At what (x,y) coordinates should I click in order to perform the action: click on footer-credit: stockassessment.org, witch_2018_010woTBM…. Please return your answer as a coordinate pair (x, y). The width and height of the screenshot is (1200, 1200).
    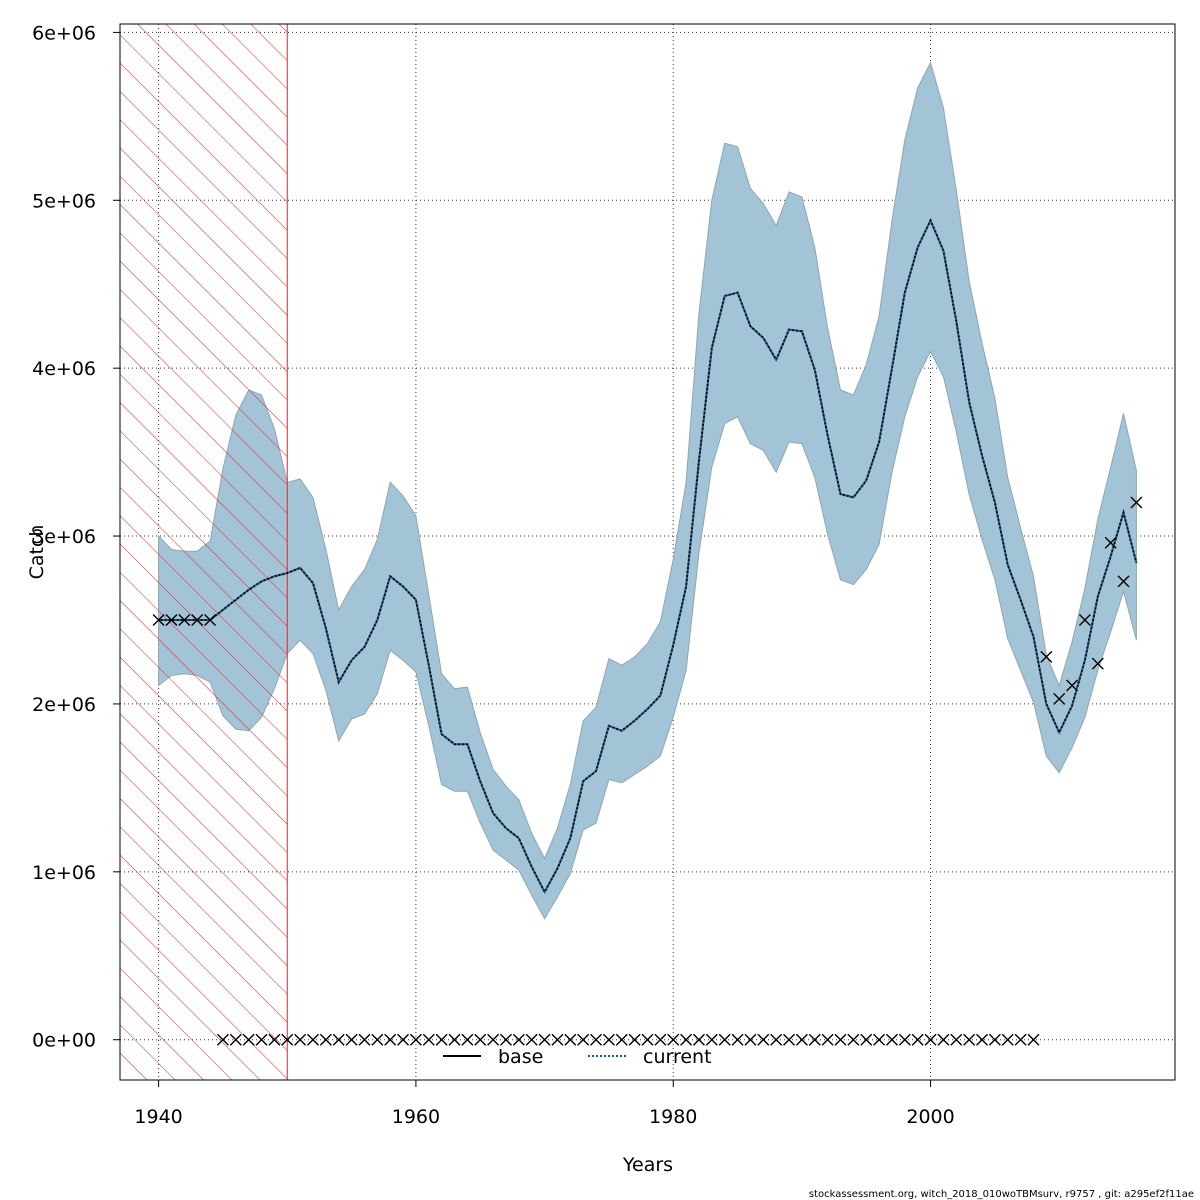
    Looking at the image, I should click on (1001, 1194).